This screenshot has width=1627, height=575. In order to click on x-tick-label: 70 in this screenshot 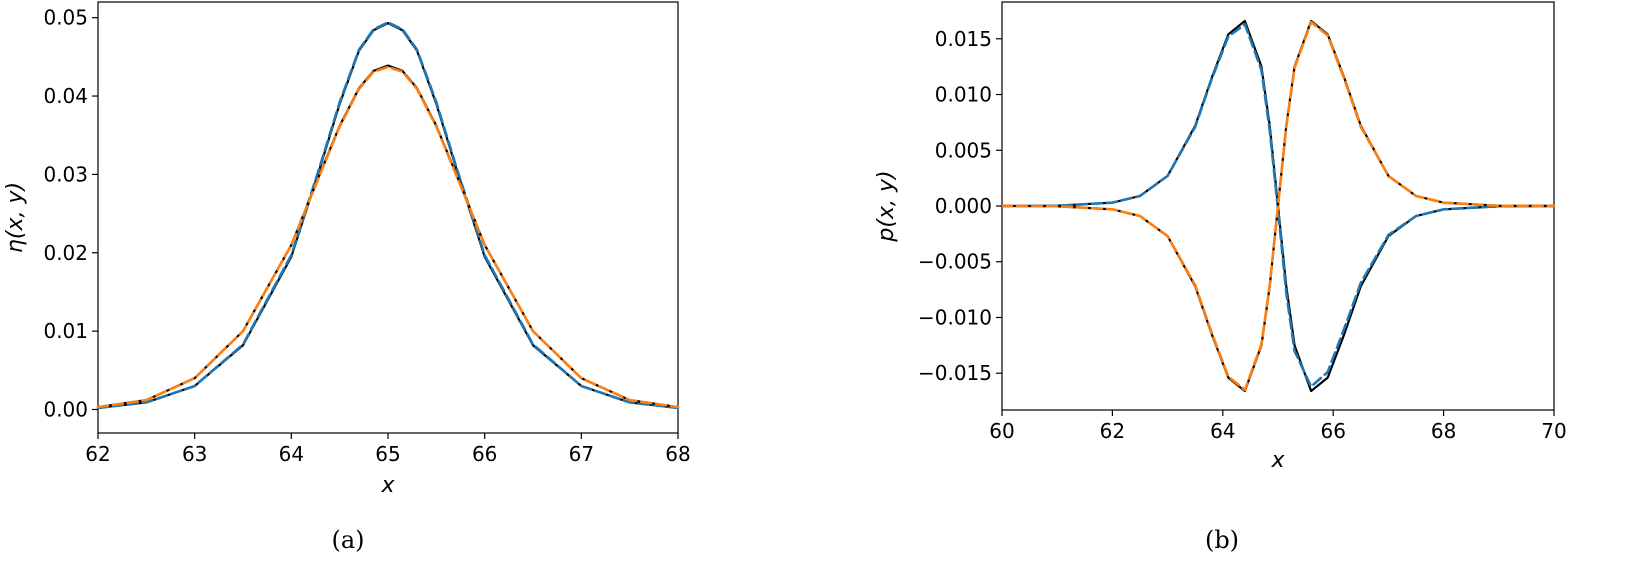, I will do `click(1553, 431)`.